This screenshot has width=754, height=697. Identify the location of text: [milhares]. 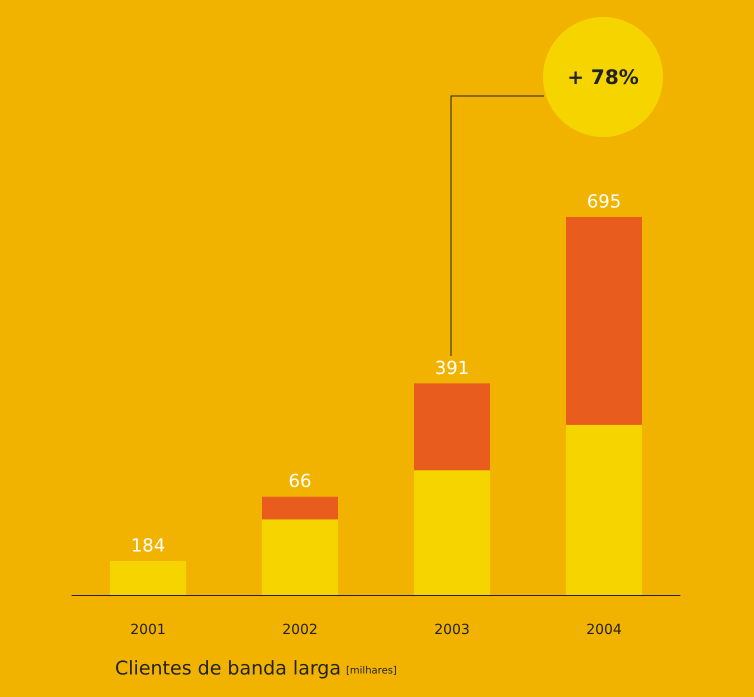
(371, 671).